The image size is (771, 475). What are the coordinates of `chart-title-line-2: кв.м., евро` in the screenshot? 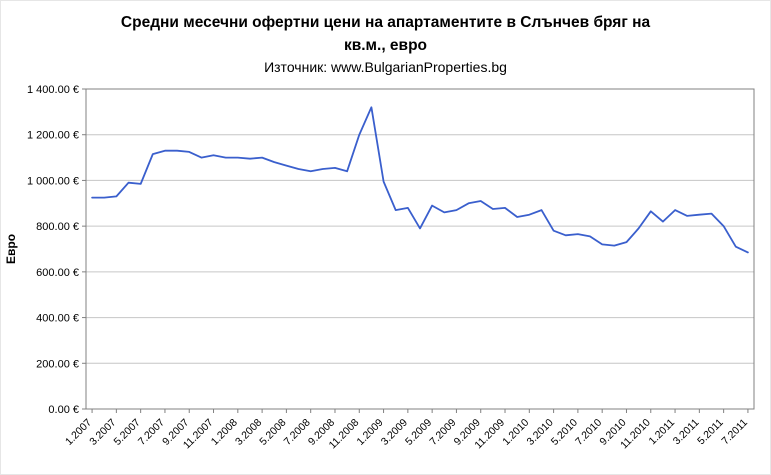 It's located at (385, 45).